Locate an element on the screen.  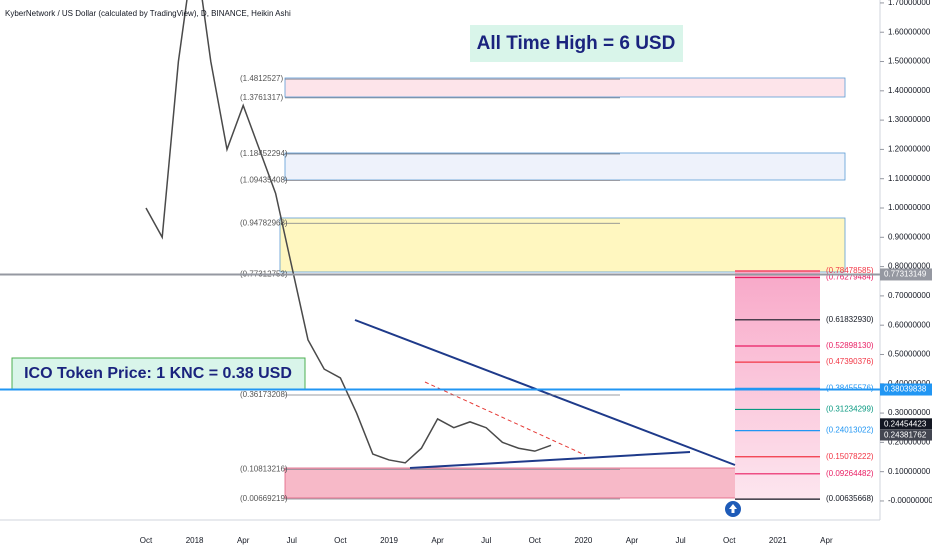
fib-label: (0.76279484) is located at coordinates (850, 277).